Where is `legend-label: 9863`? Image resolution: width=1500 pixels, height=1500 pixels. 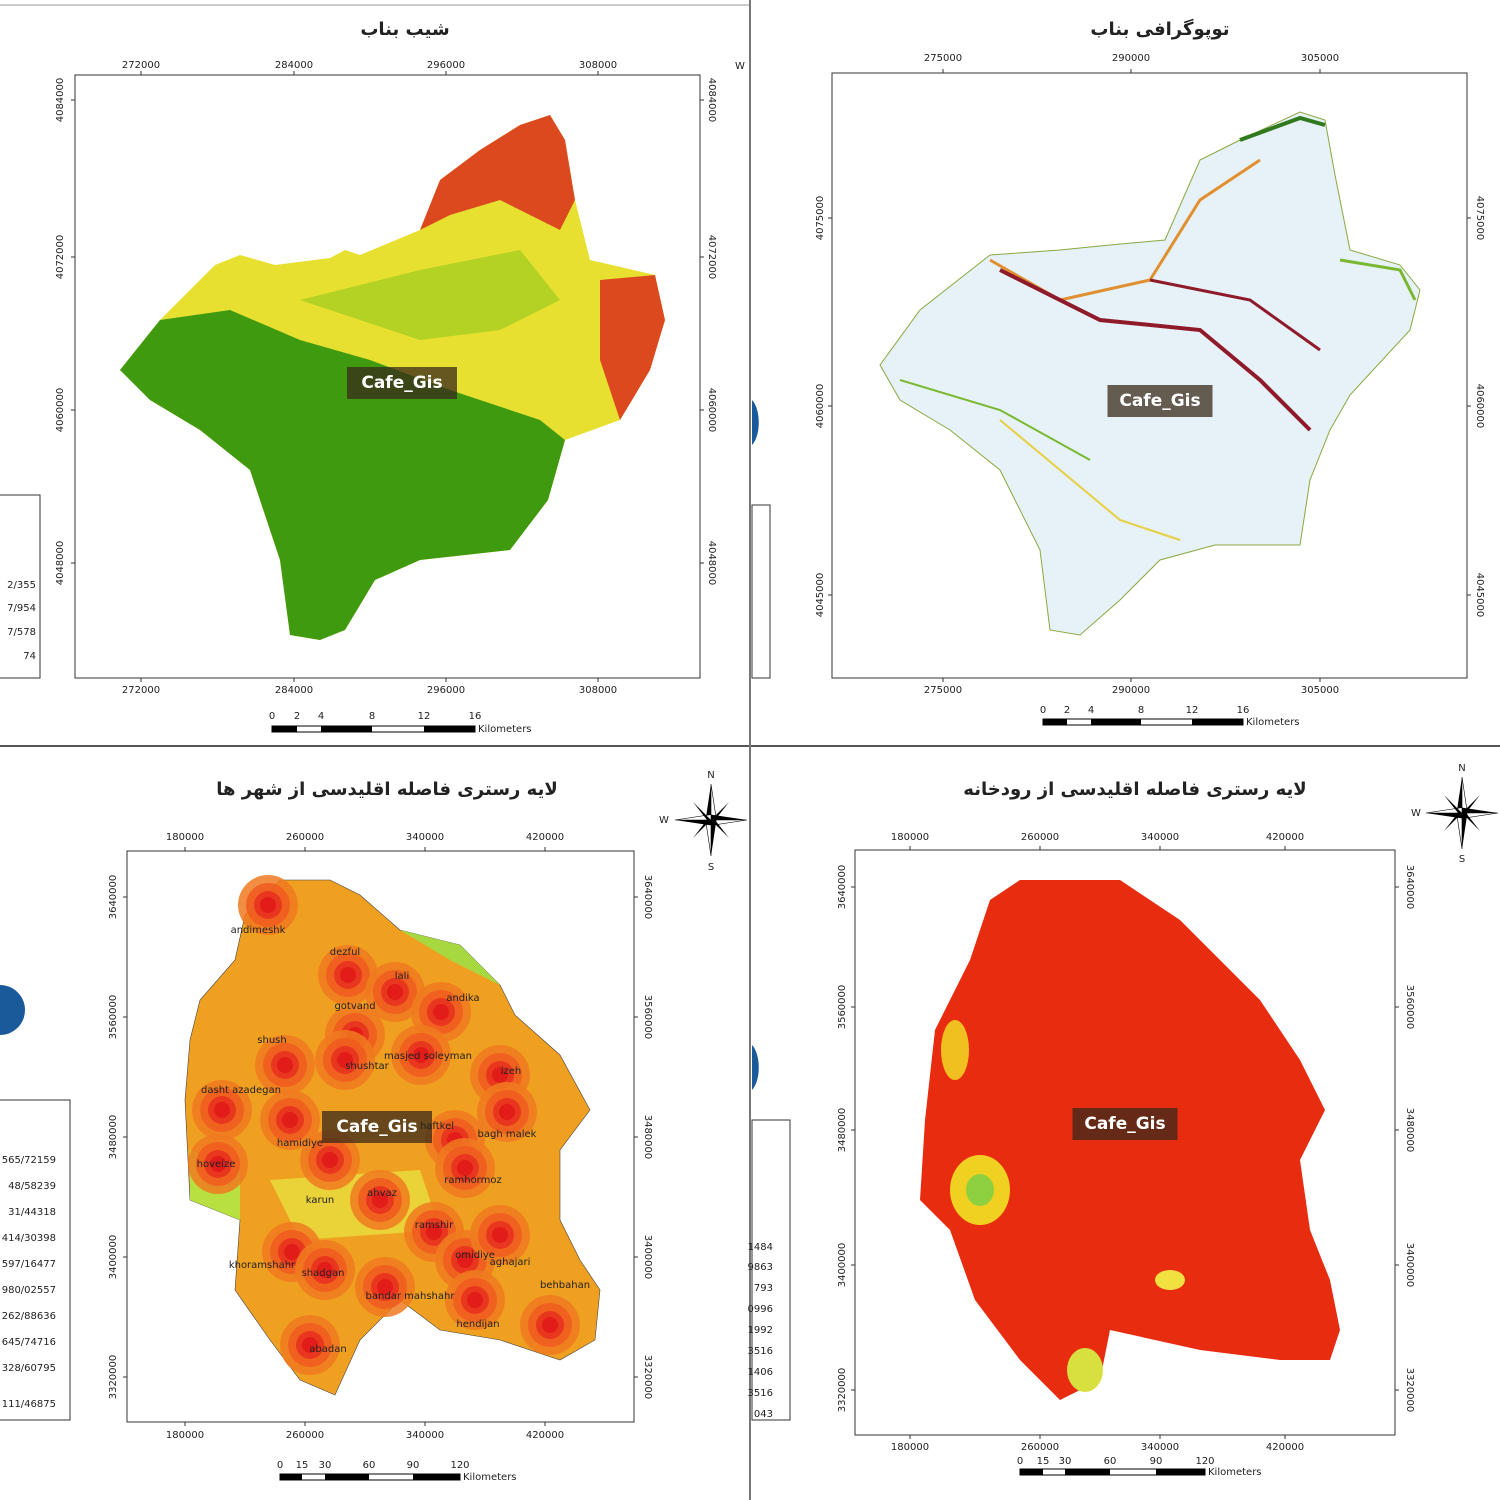 legend-label: 9863 is located at coordinates (760, 1267).